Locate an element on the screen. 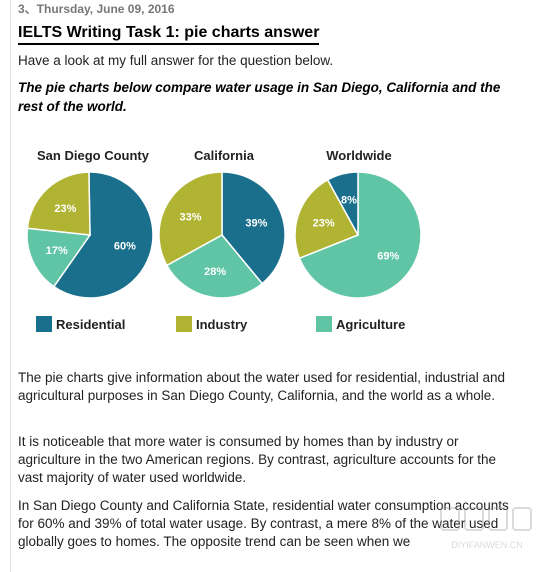  pie-slice-1-agriculture is located at coordinates (214, 266).